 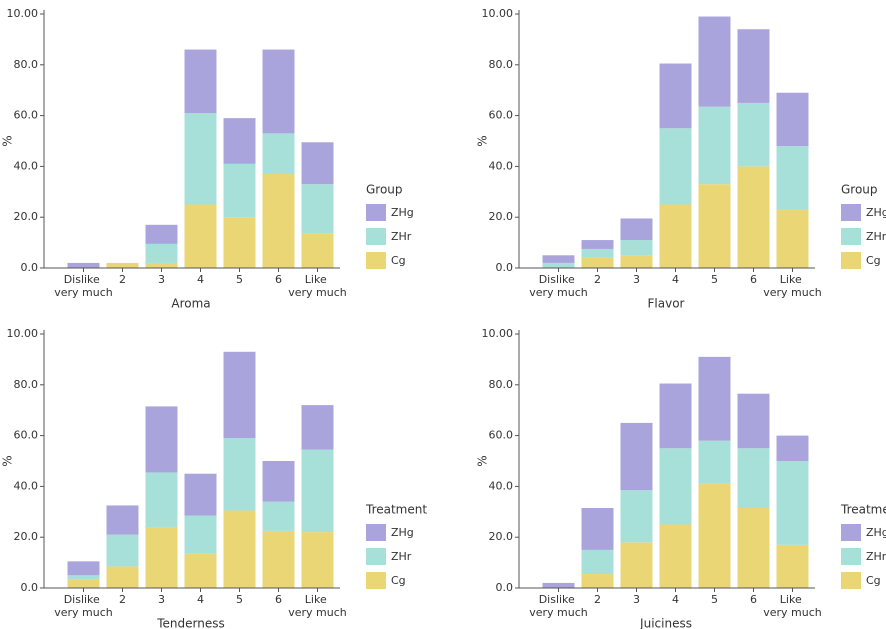 I want to click on legend-label: ZHr, so click(x=876, y=556).